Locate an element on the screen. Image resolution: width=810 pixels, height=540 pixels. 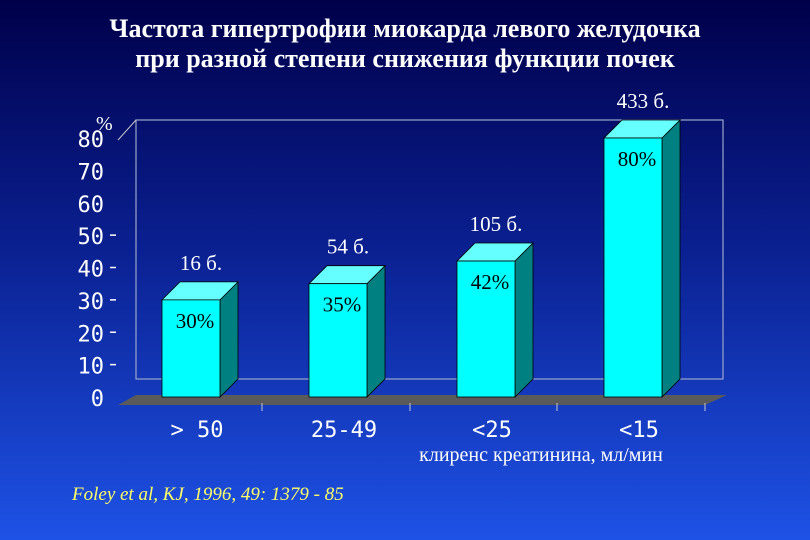
y-axis: 0 10 20 30 40 50 60 70 80% is located at coordinates (107, 262).